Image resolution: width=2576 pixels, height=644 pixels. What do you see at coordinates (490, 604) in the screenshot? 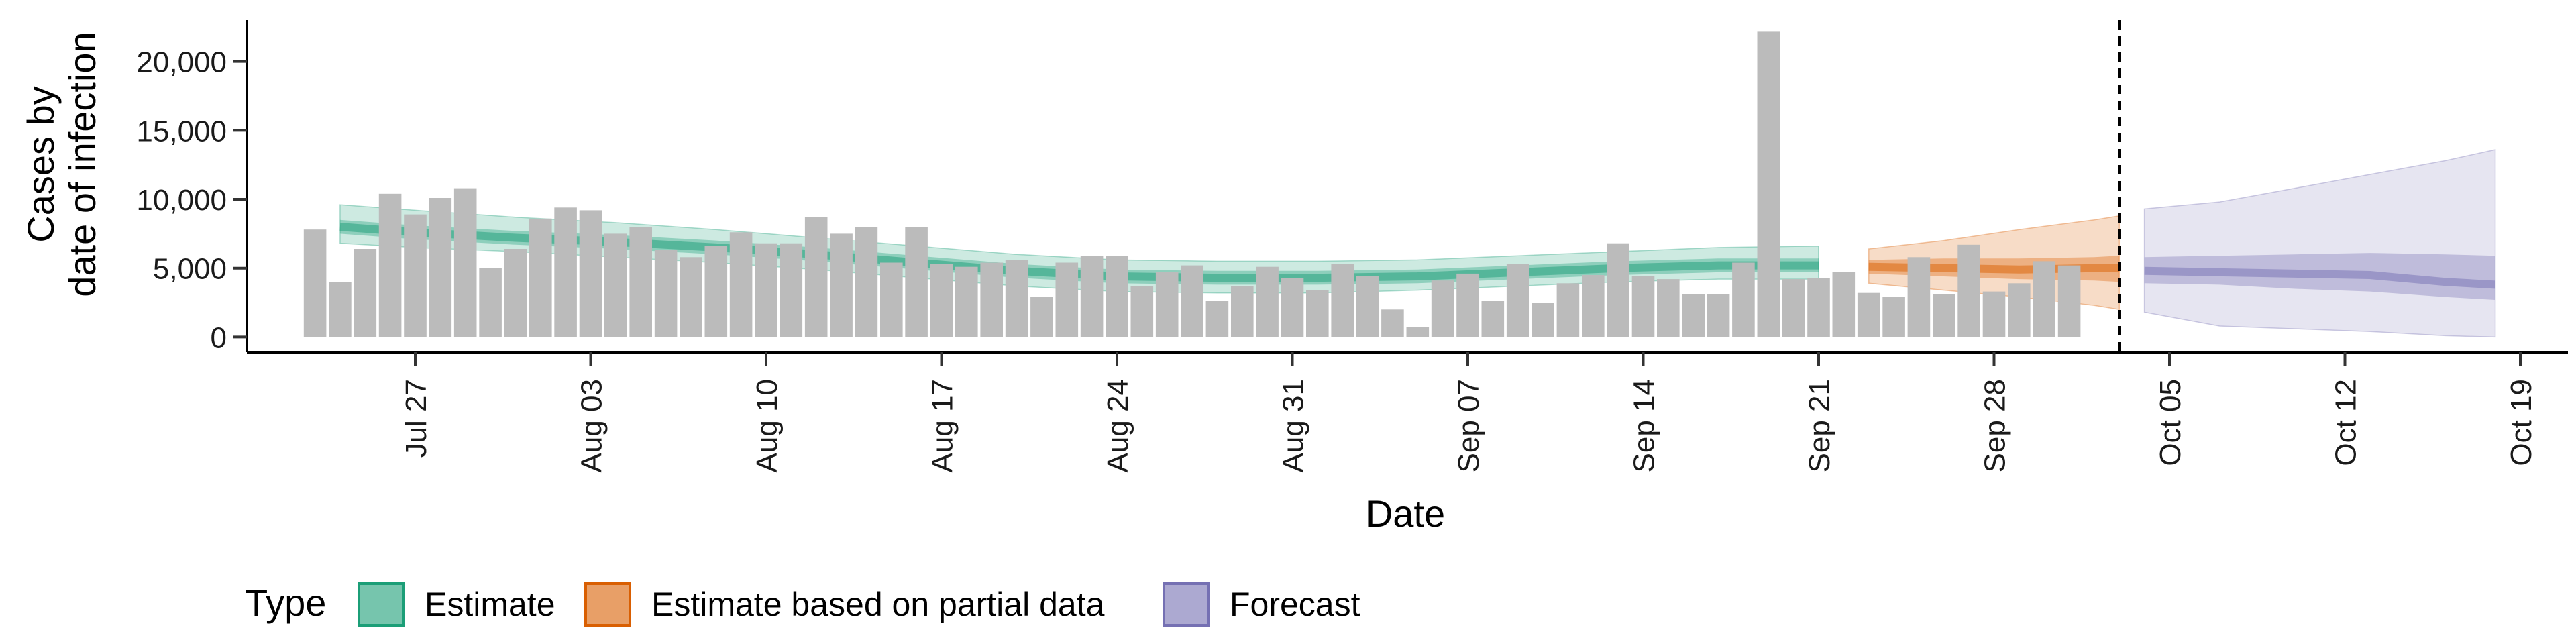
I see `legend-label: Estimate` at bounding box center [490, 604].